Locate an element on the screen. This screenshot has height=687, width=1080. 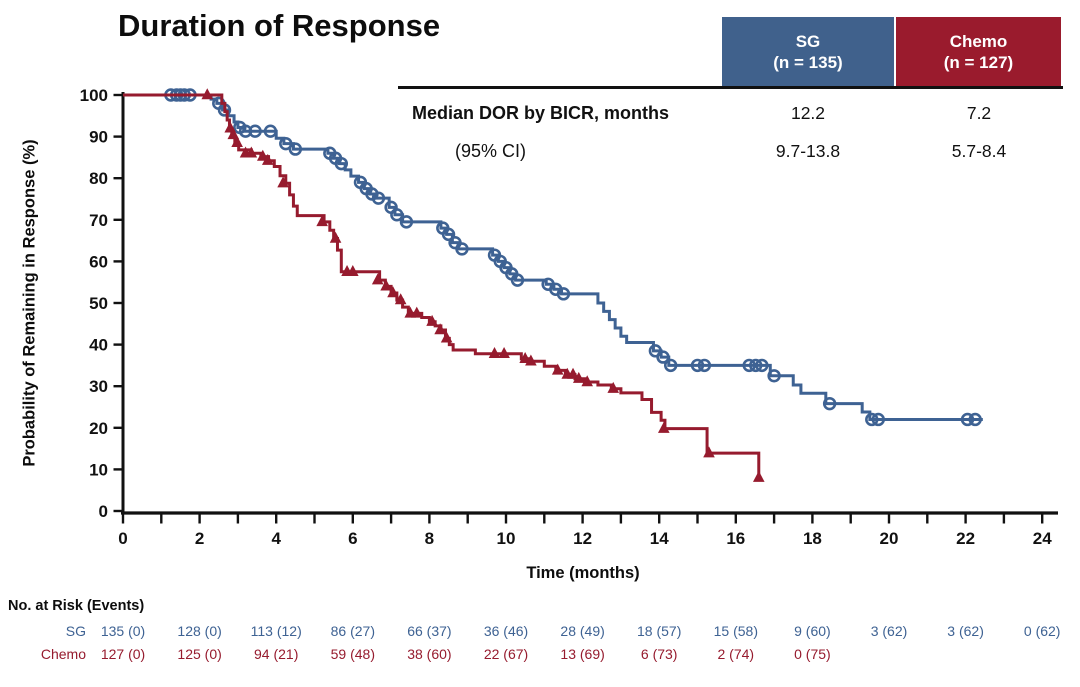
risk-value: 59 (48) is located at coordinates (352, 654).